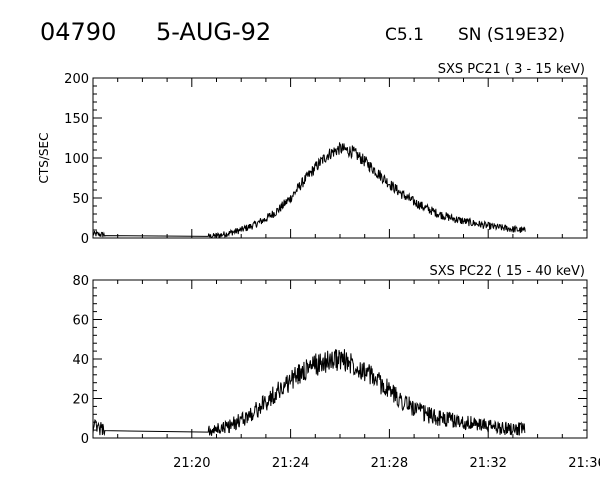  I want to click on flare-location: SN (S19E32), so click(511, 35).